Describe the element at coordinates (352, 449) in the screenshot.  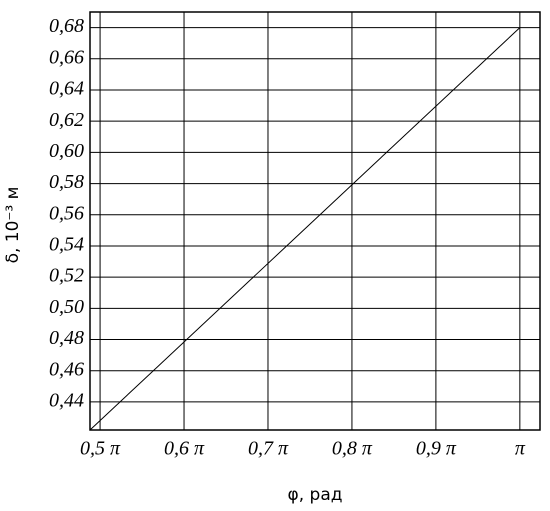
I see `x-tick-label: 0,8 π` at that location.